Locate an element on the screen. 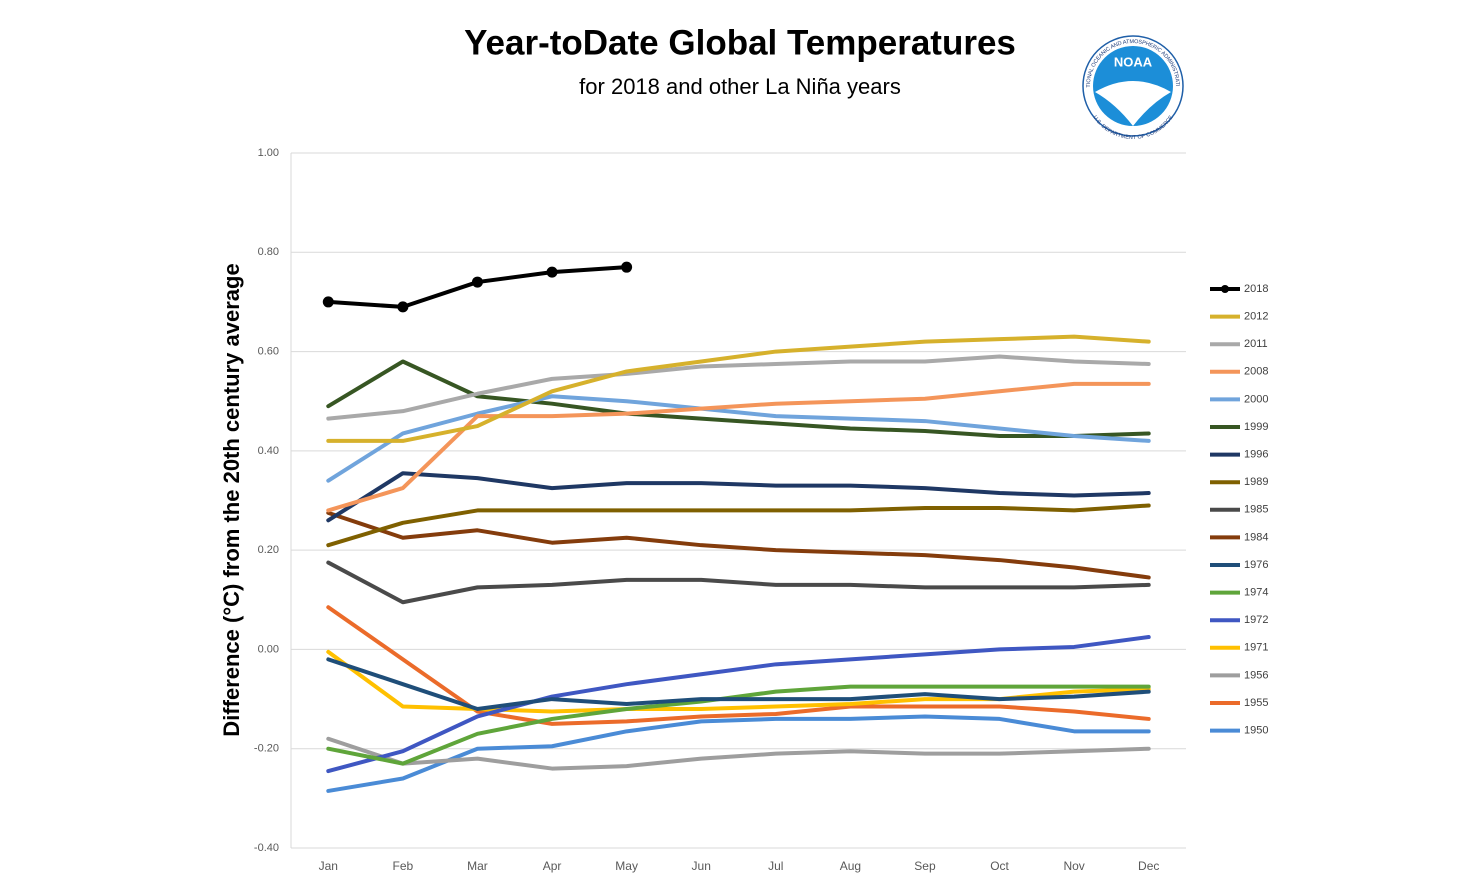 Image resolution: width=1466 pixels, height=887 pixels. legend-label: 1985 is located at coordinates (1256, 510).